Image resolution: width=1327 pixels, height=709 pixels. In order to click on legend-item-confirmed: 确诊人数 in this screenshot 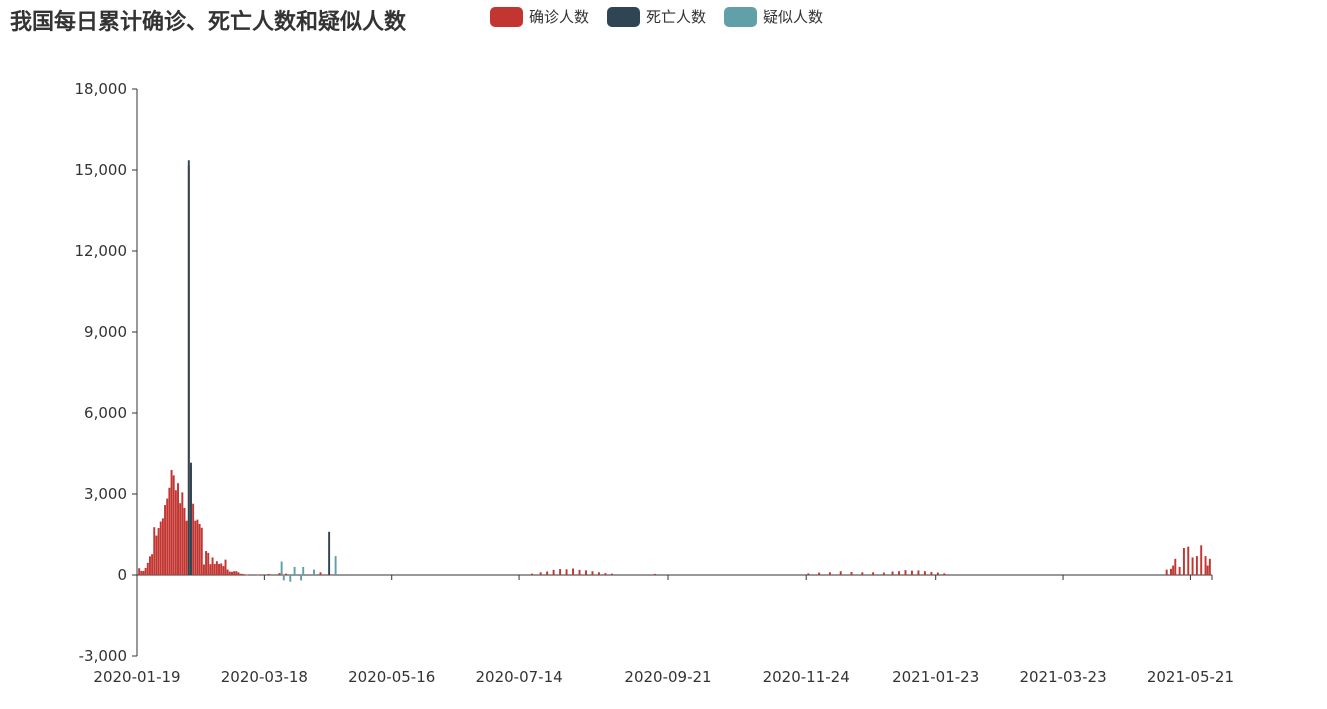, I will do `click(539, 16)`.